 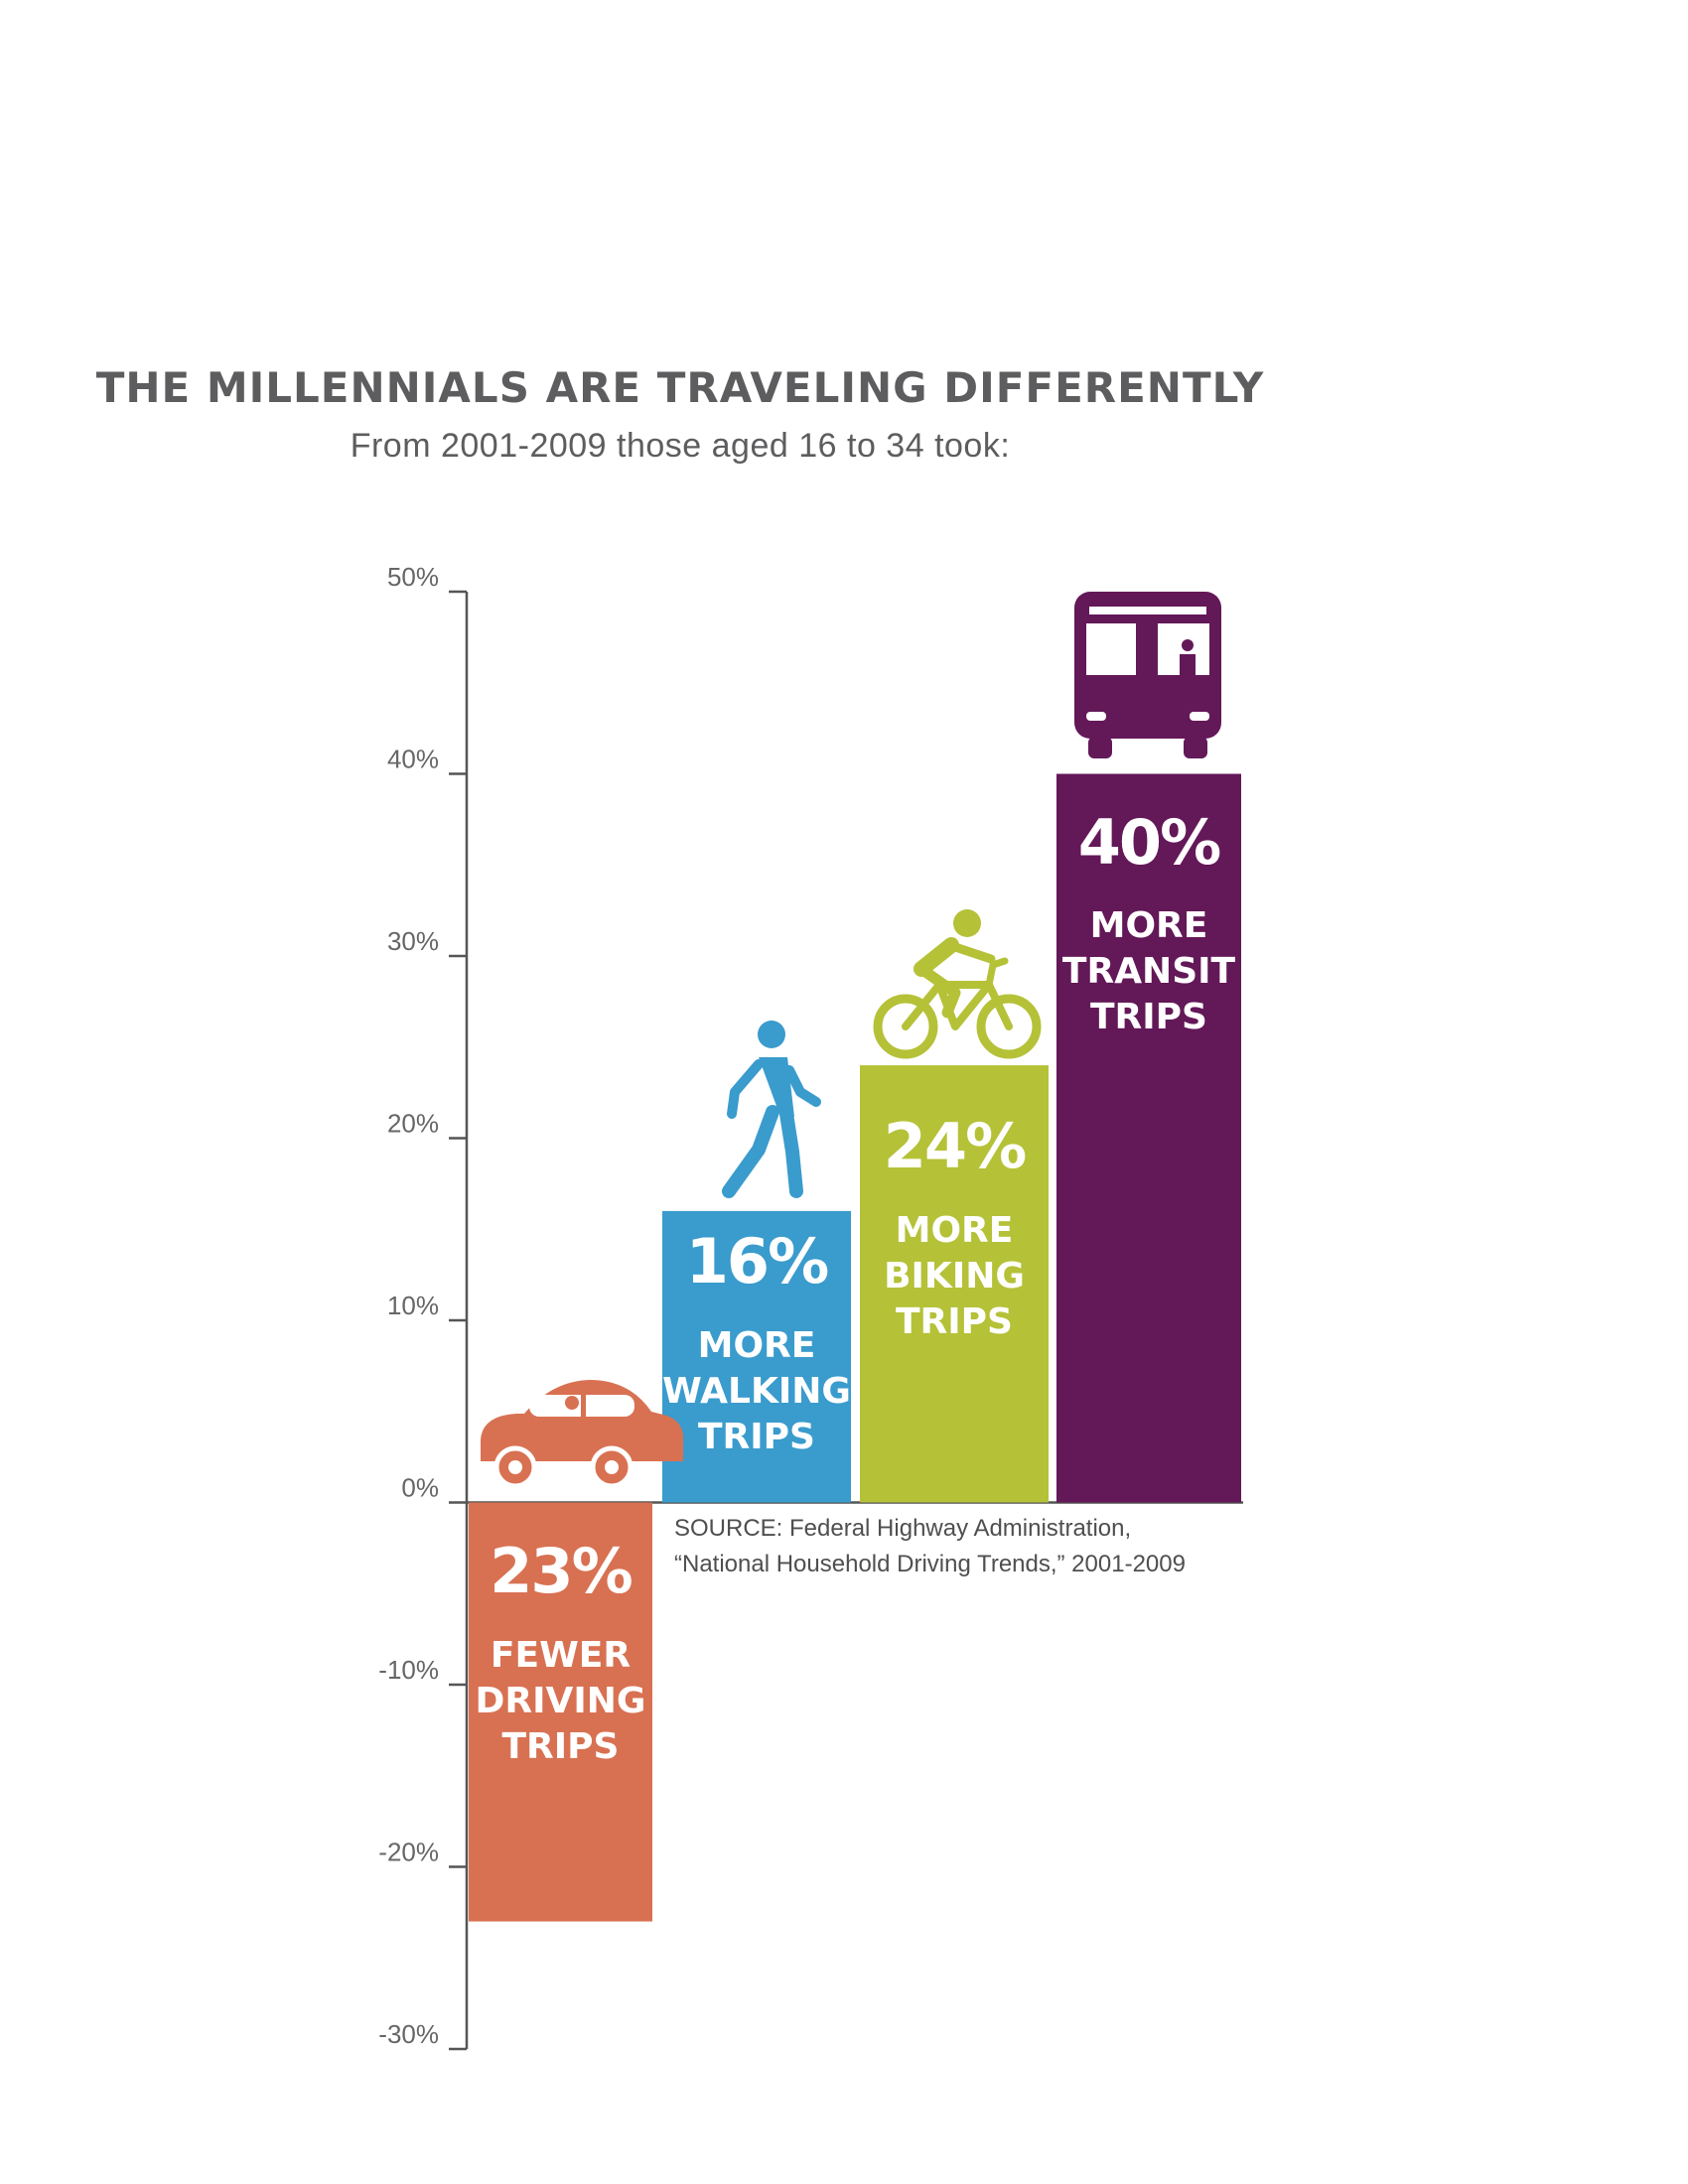 What do you see at coordinates (1148, 1138) in the screenshot?
I see `bar-transit` at bounding box center [1148, 1138].